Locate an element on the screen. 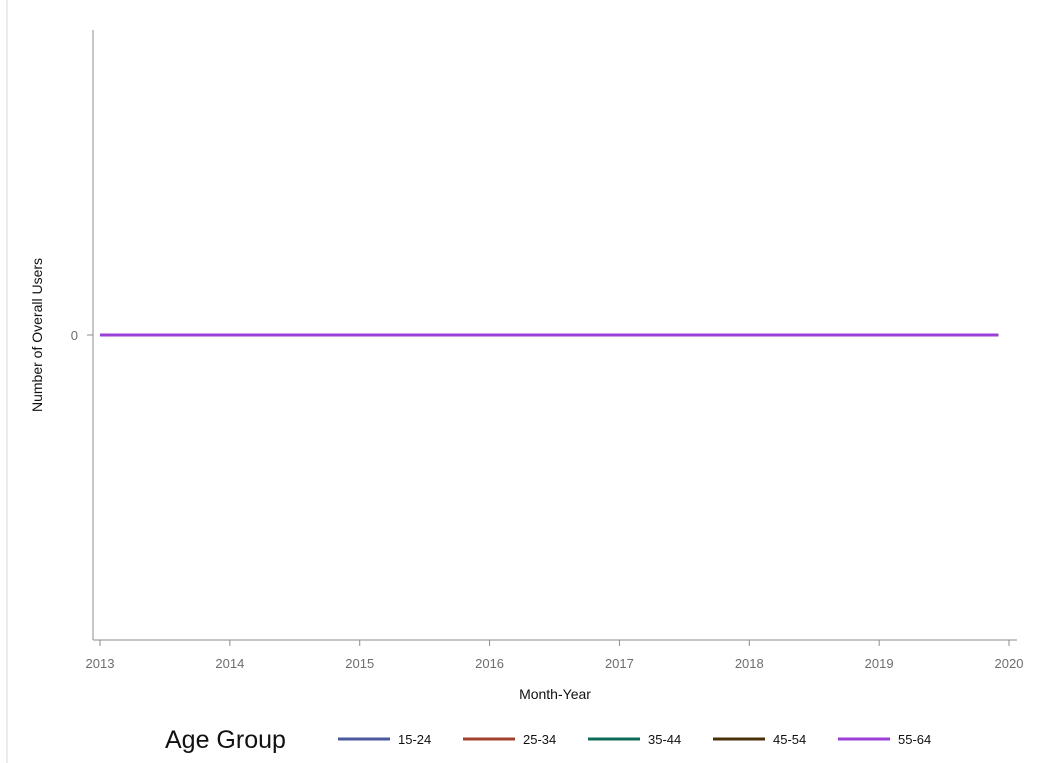  legend-title: Age Group is located at coordinates (225, 740).